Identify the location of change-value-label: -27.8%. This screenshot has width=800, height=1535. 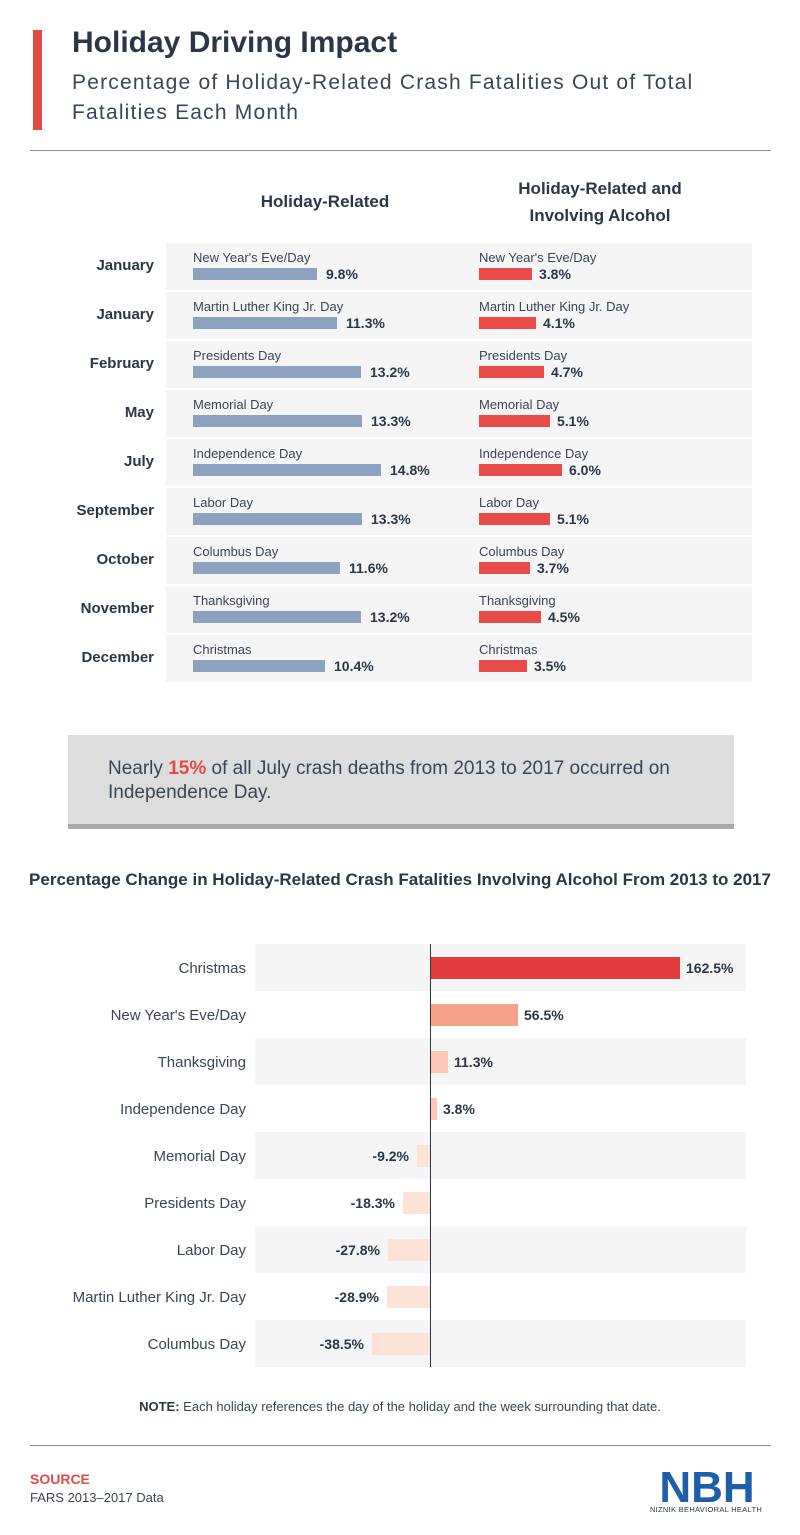
(357, 1250).